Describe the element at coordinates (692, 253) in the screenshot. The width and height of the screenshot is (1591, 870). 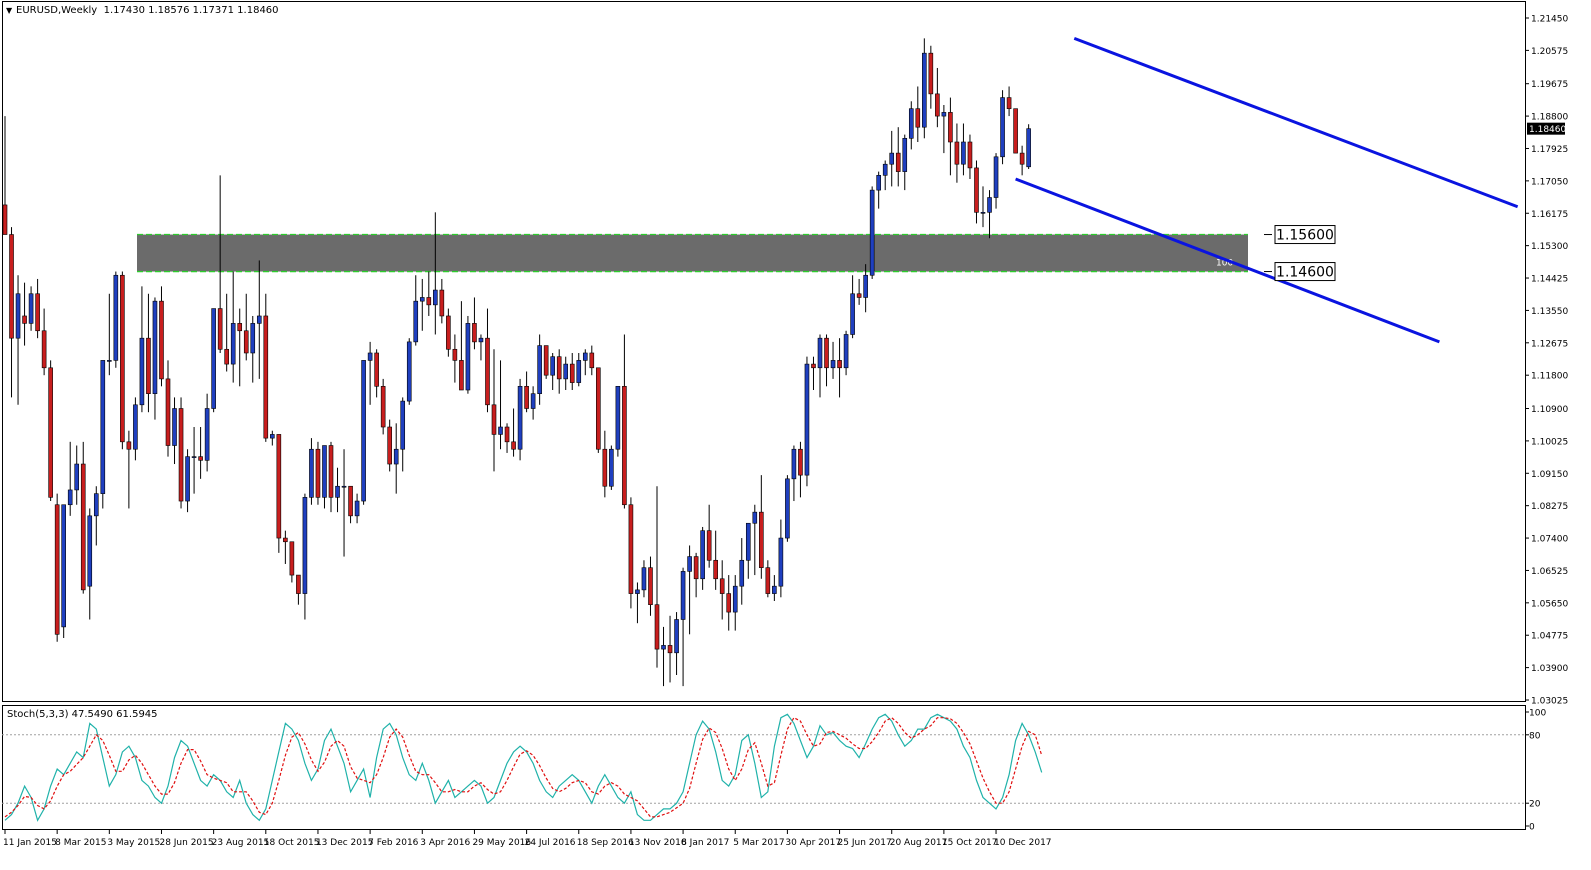
I see `support-zone: 100` at that location.